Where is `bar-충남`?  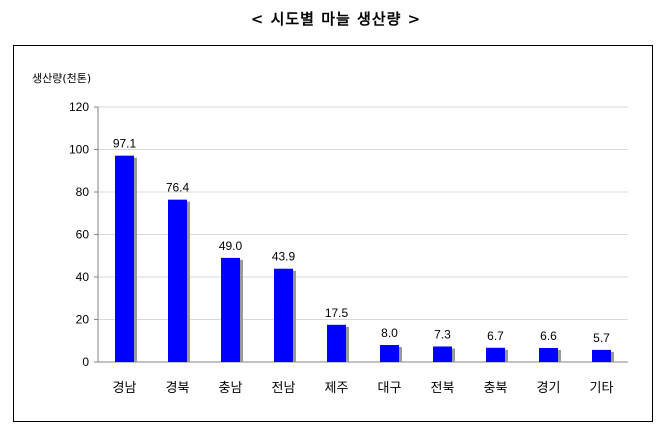
bar-충남 is located at coordinates (230, 309).